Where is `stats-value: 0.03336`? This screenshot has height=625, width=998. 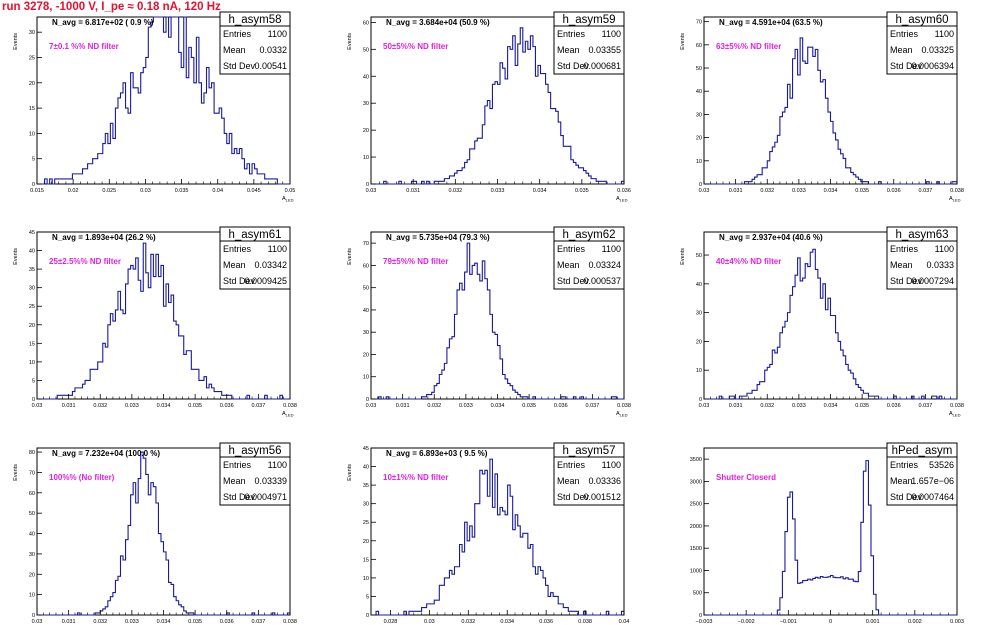
stats-value: 0.03336 is located at coordinates (604, 481).